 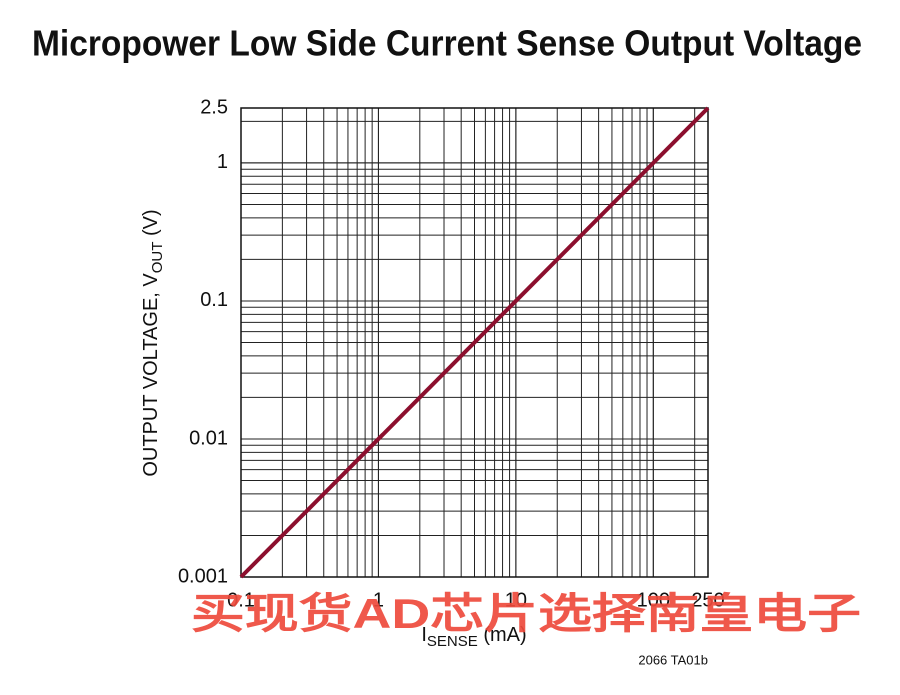 What do you see at coordinates (516, 600) in the screenshot?
I see `x-tick-label: 10` at bounding box center [516, 600].